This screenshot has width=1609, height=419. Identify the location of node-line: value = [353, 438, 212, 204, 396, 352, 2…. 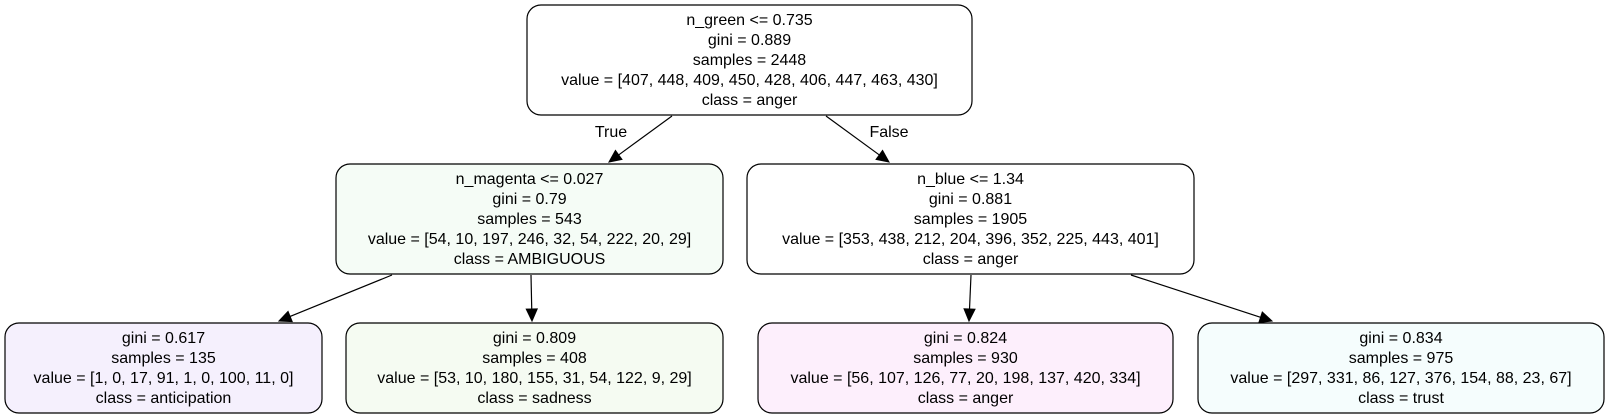
(970, 239).